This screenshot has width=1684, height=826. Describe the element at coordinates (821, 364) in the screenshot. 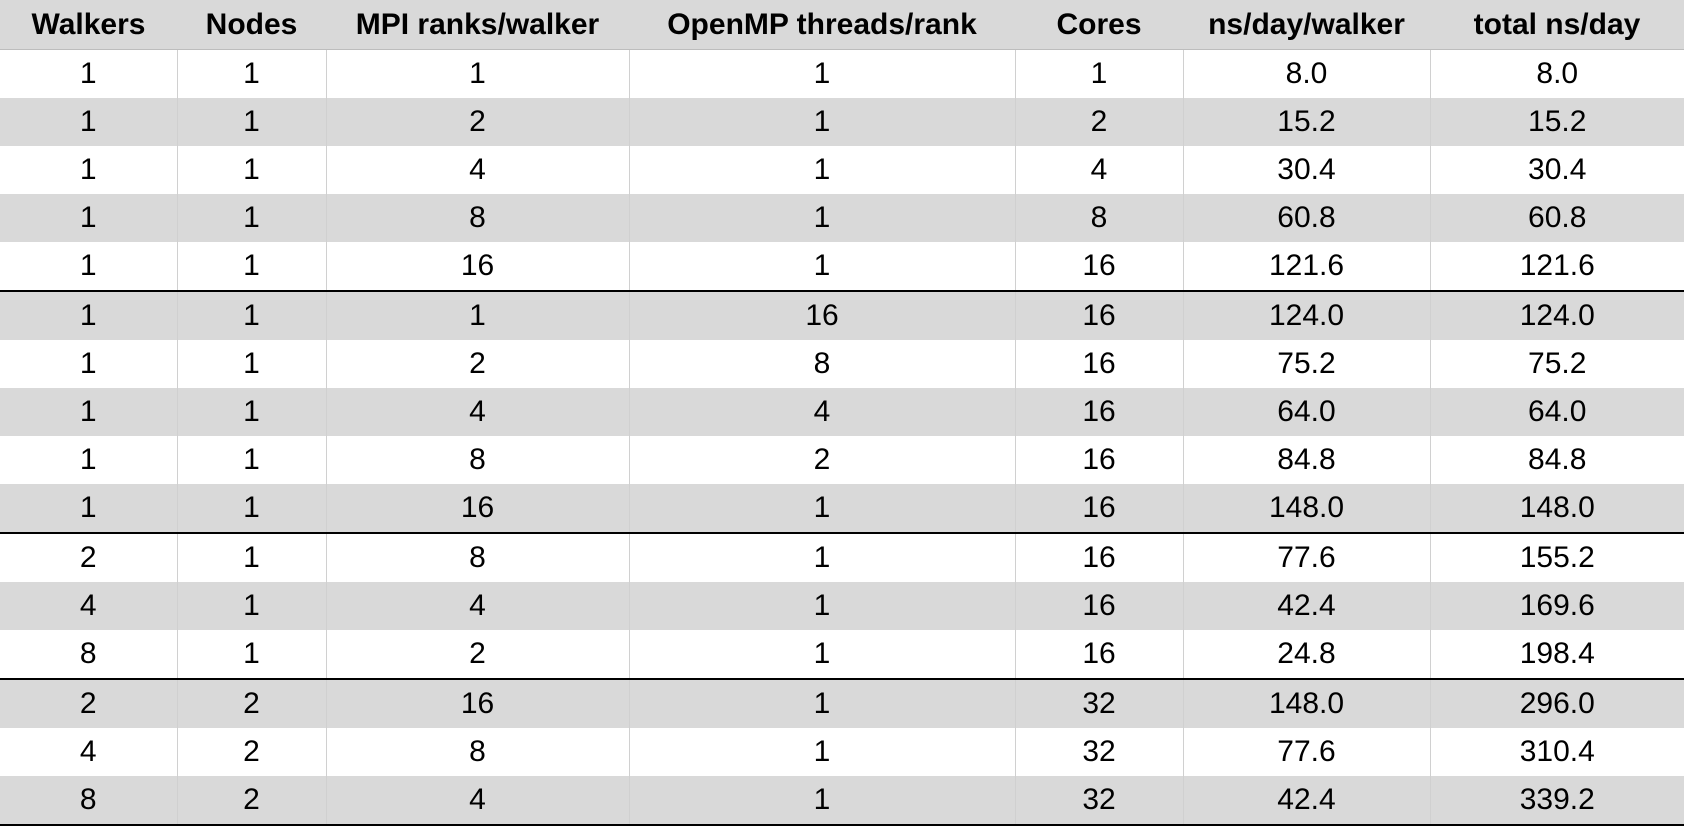

I see `cell-openmp-threads-per-rank: 8` at that location.